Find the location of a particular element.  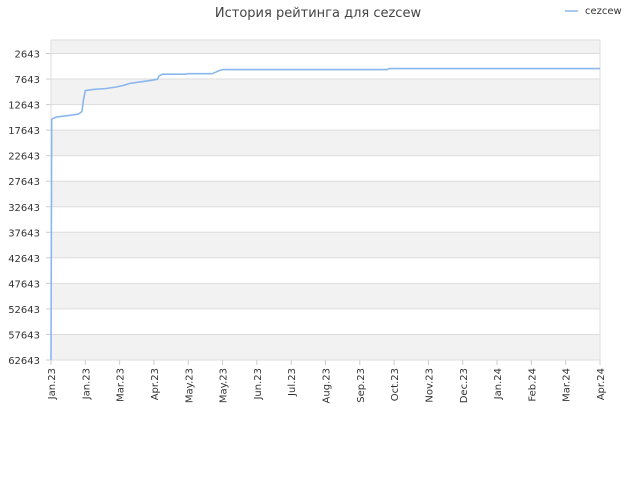

legend: cezcew is located at coordinates (593, 11).